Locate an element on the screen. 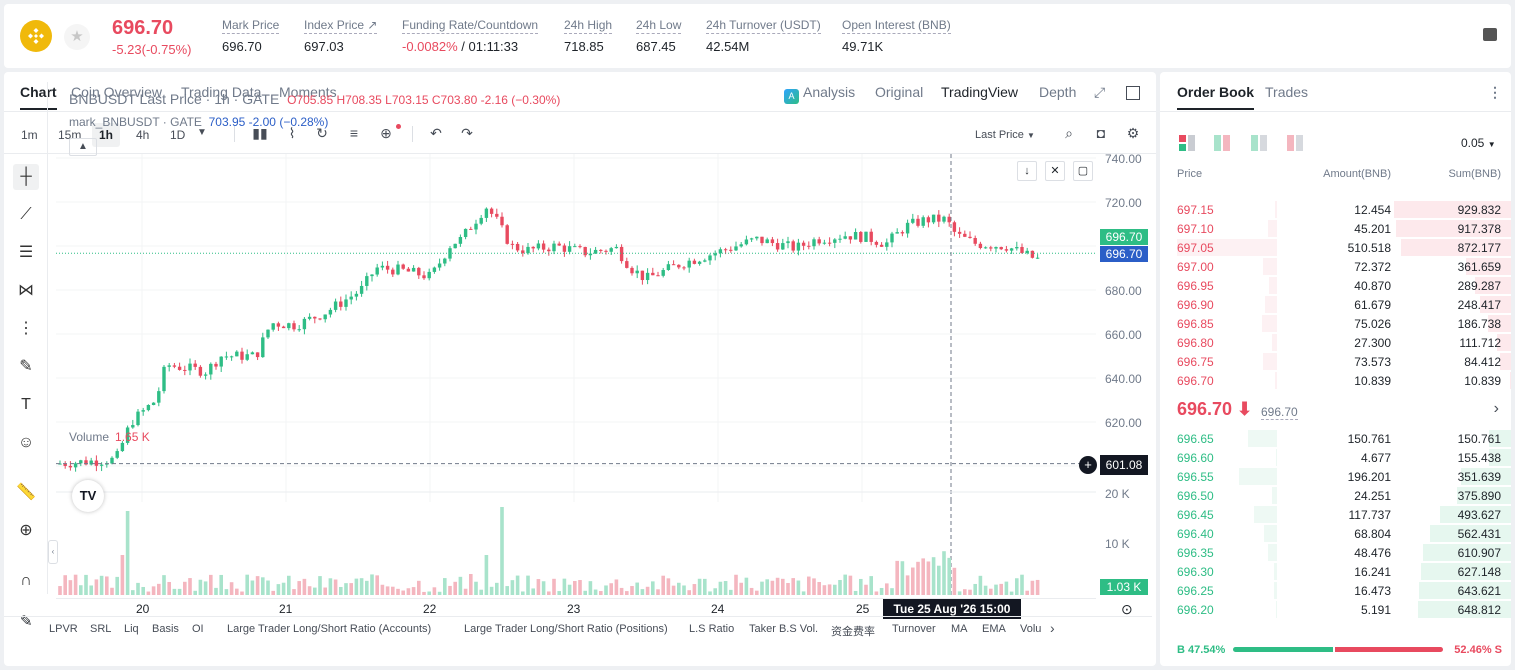 The image size is (1515, 670). timeframe-1m: 1m is located at coordinates (29, 135).